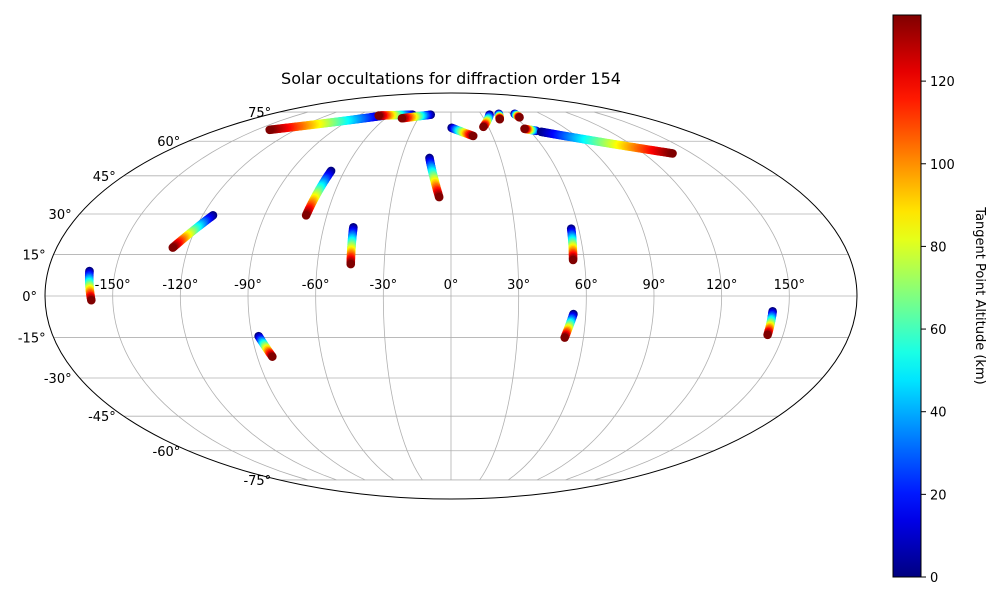 Image resolution: width=1000 pixels, height=600 pixels. I want to click on colorbar-tick-label: 20, so click(938, 495).